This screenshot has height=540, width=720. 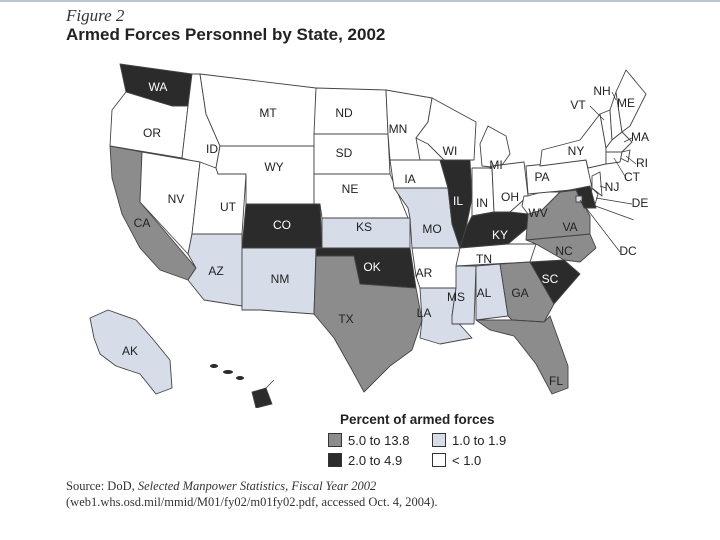 I want to click on state-shape-ak, so click(x=131, y=352).